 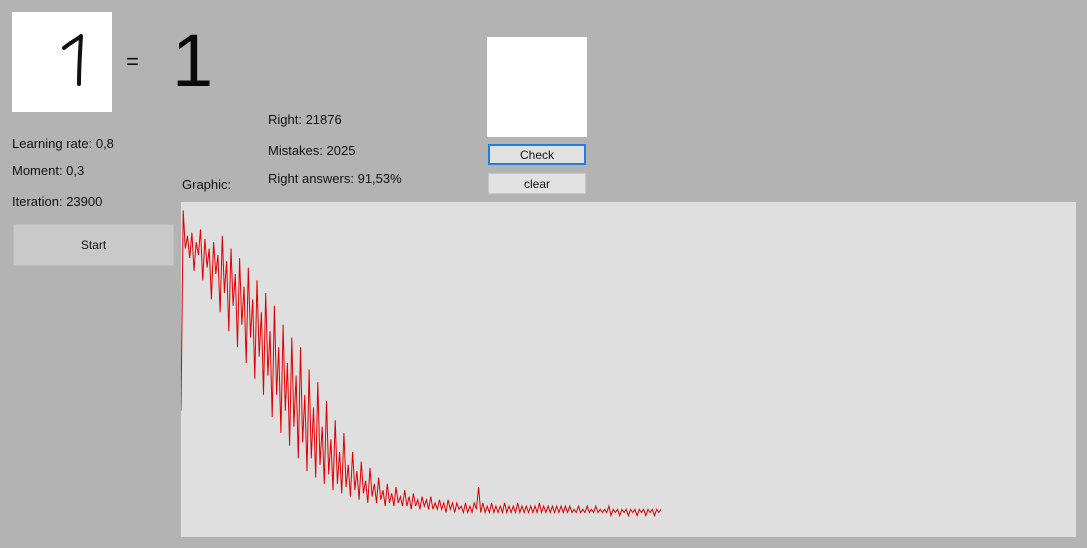 I want to click on clear-button: clear, so click(x=537, y=183).